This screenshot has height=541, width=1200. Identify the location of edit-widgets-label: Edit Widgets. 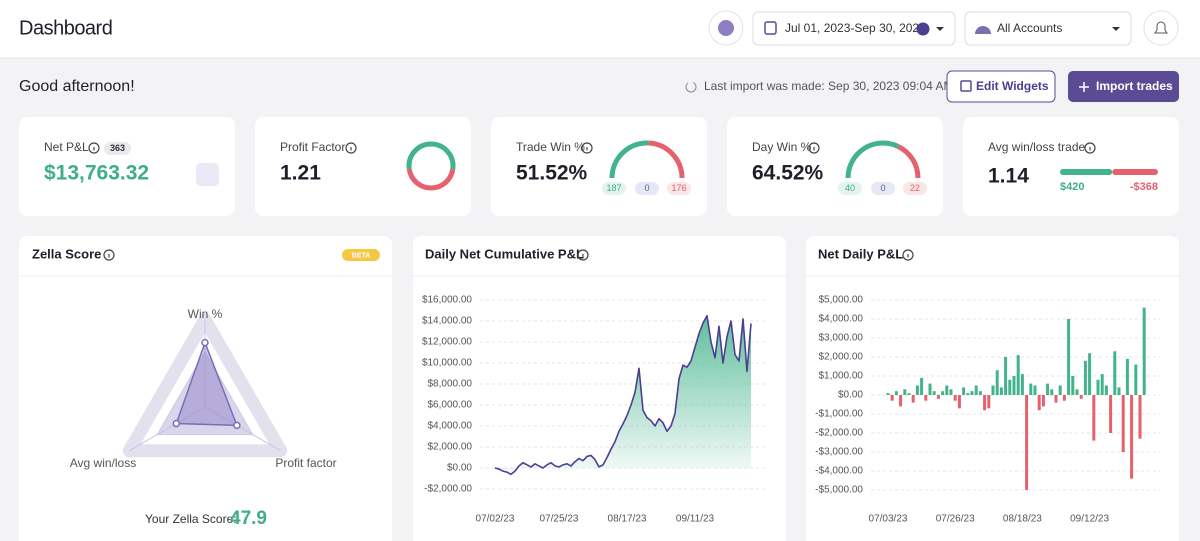
(1012, 86).